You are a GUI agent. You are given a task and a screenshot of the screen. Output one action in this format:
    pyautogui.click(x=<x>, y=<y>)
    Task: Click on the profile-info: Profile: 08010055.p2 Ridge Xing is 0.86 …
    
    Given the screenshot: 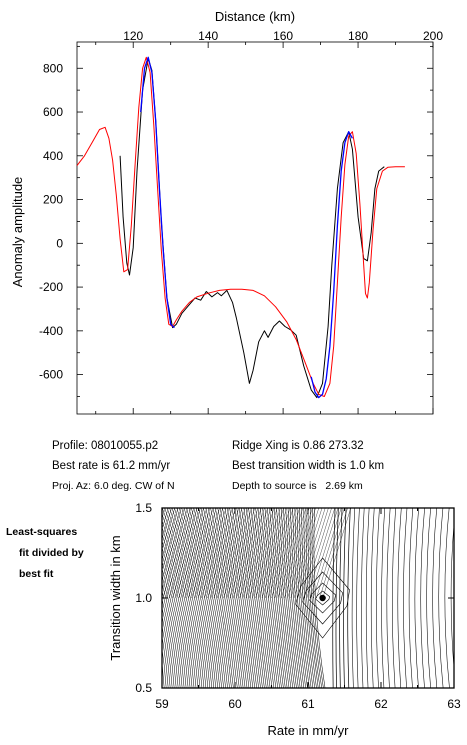 What is the action you would take?
    pyautogui.click(x=218, y=466)
    